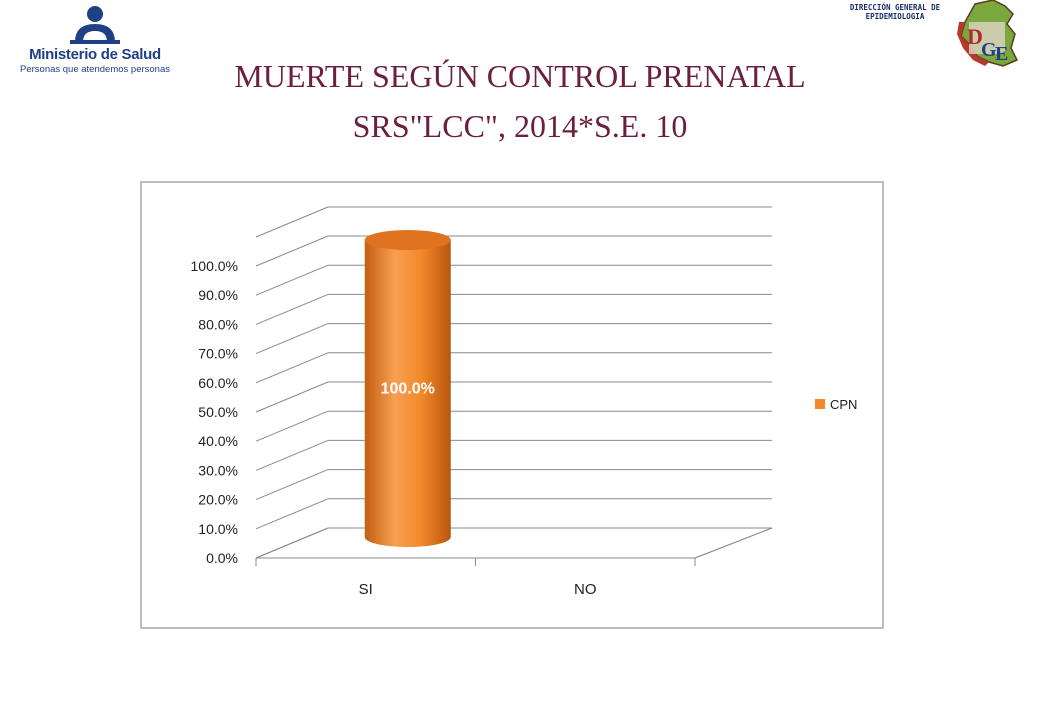 This screenshot has height=720, width=1040. I want to click on dge-map-logo-icon: D G E, so click(988, 33).